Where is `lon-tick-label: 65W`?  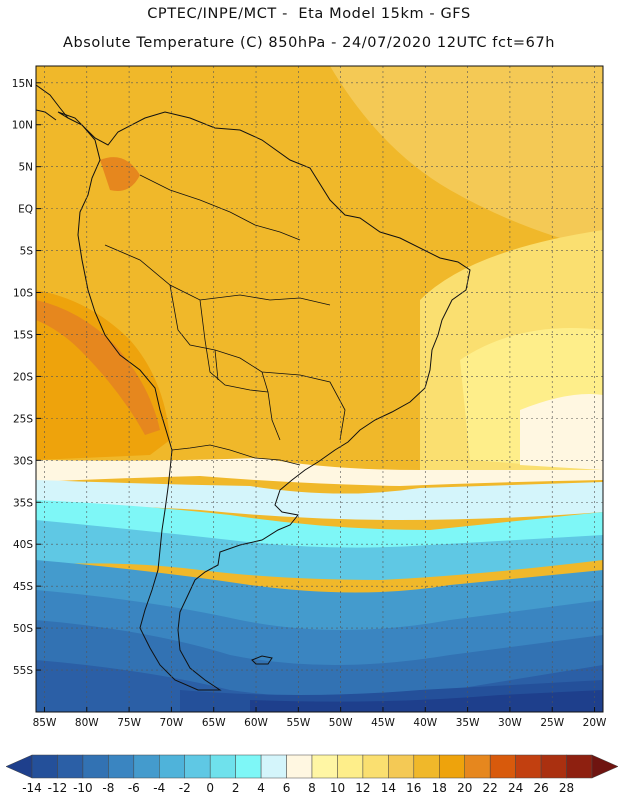 lon-tick-label: 65W is located at coordinates (214, 723).